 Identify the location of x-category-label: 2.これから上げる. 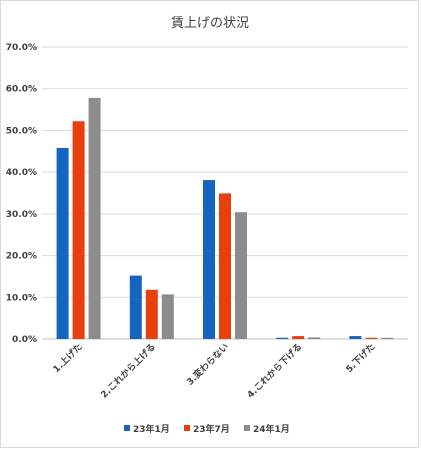
(128, 371).